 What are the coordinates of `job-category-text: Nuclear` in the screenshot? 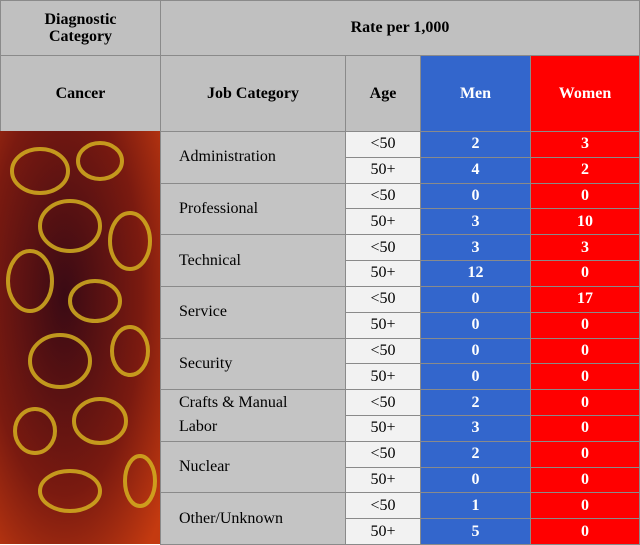 It's located at (204, 467).